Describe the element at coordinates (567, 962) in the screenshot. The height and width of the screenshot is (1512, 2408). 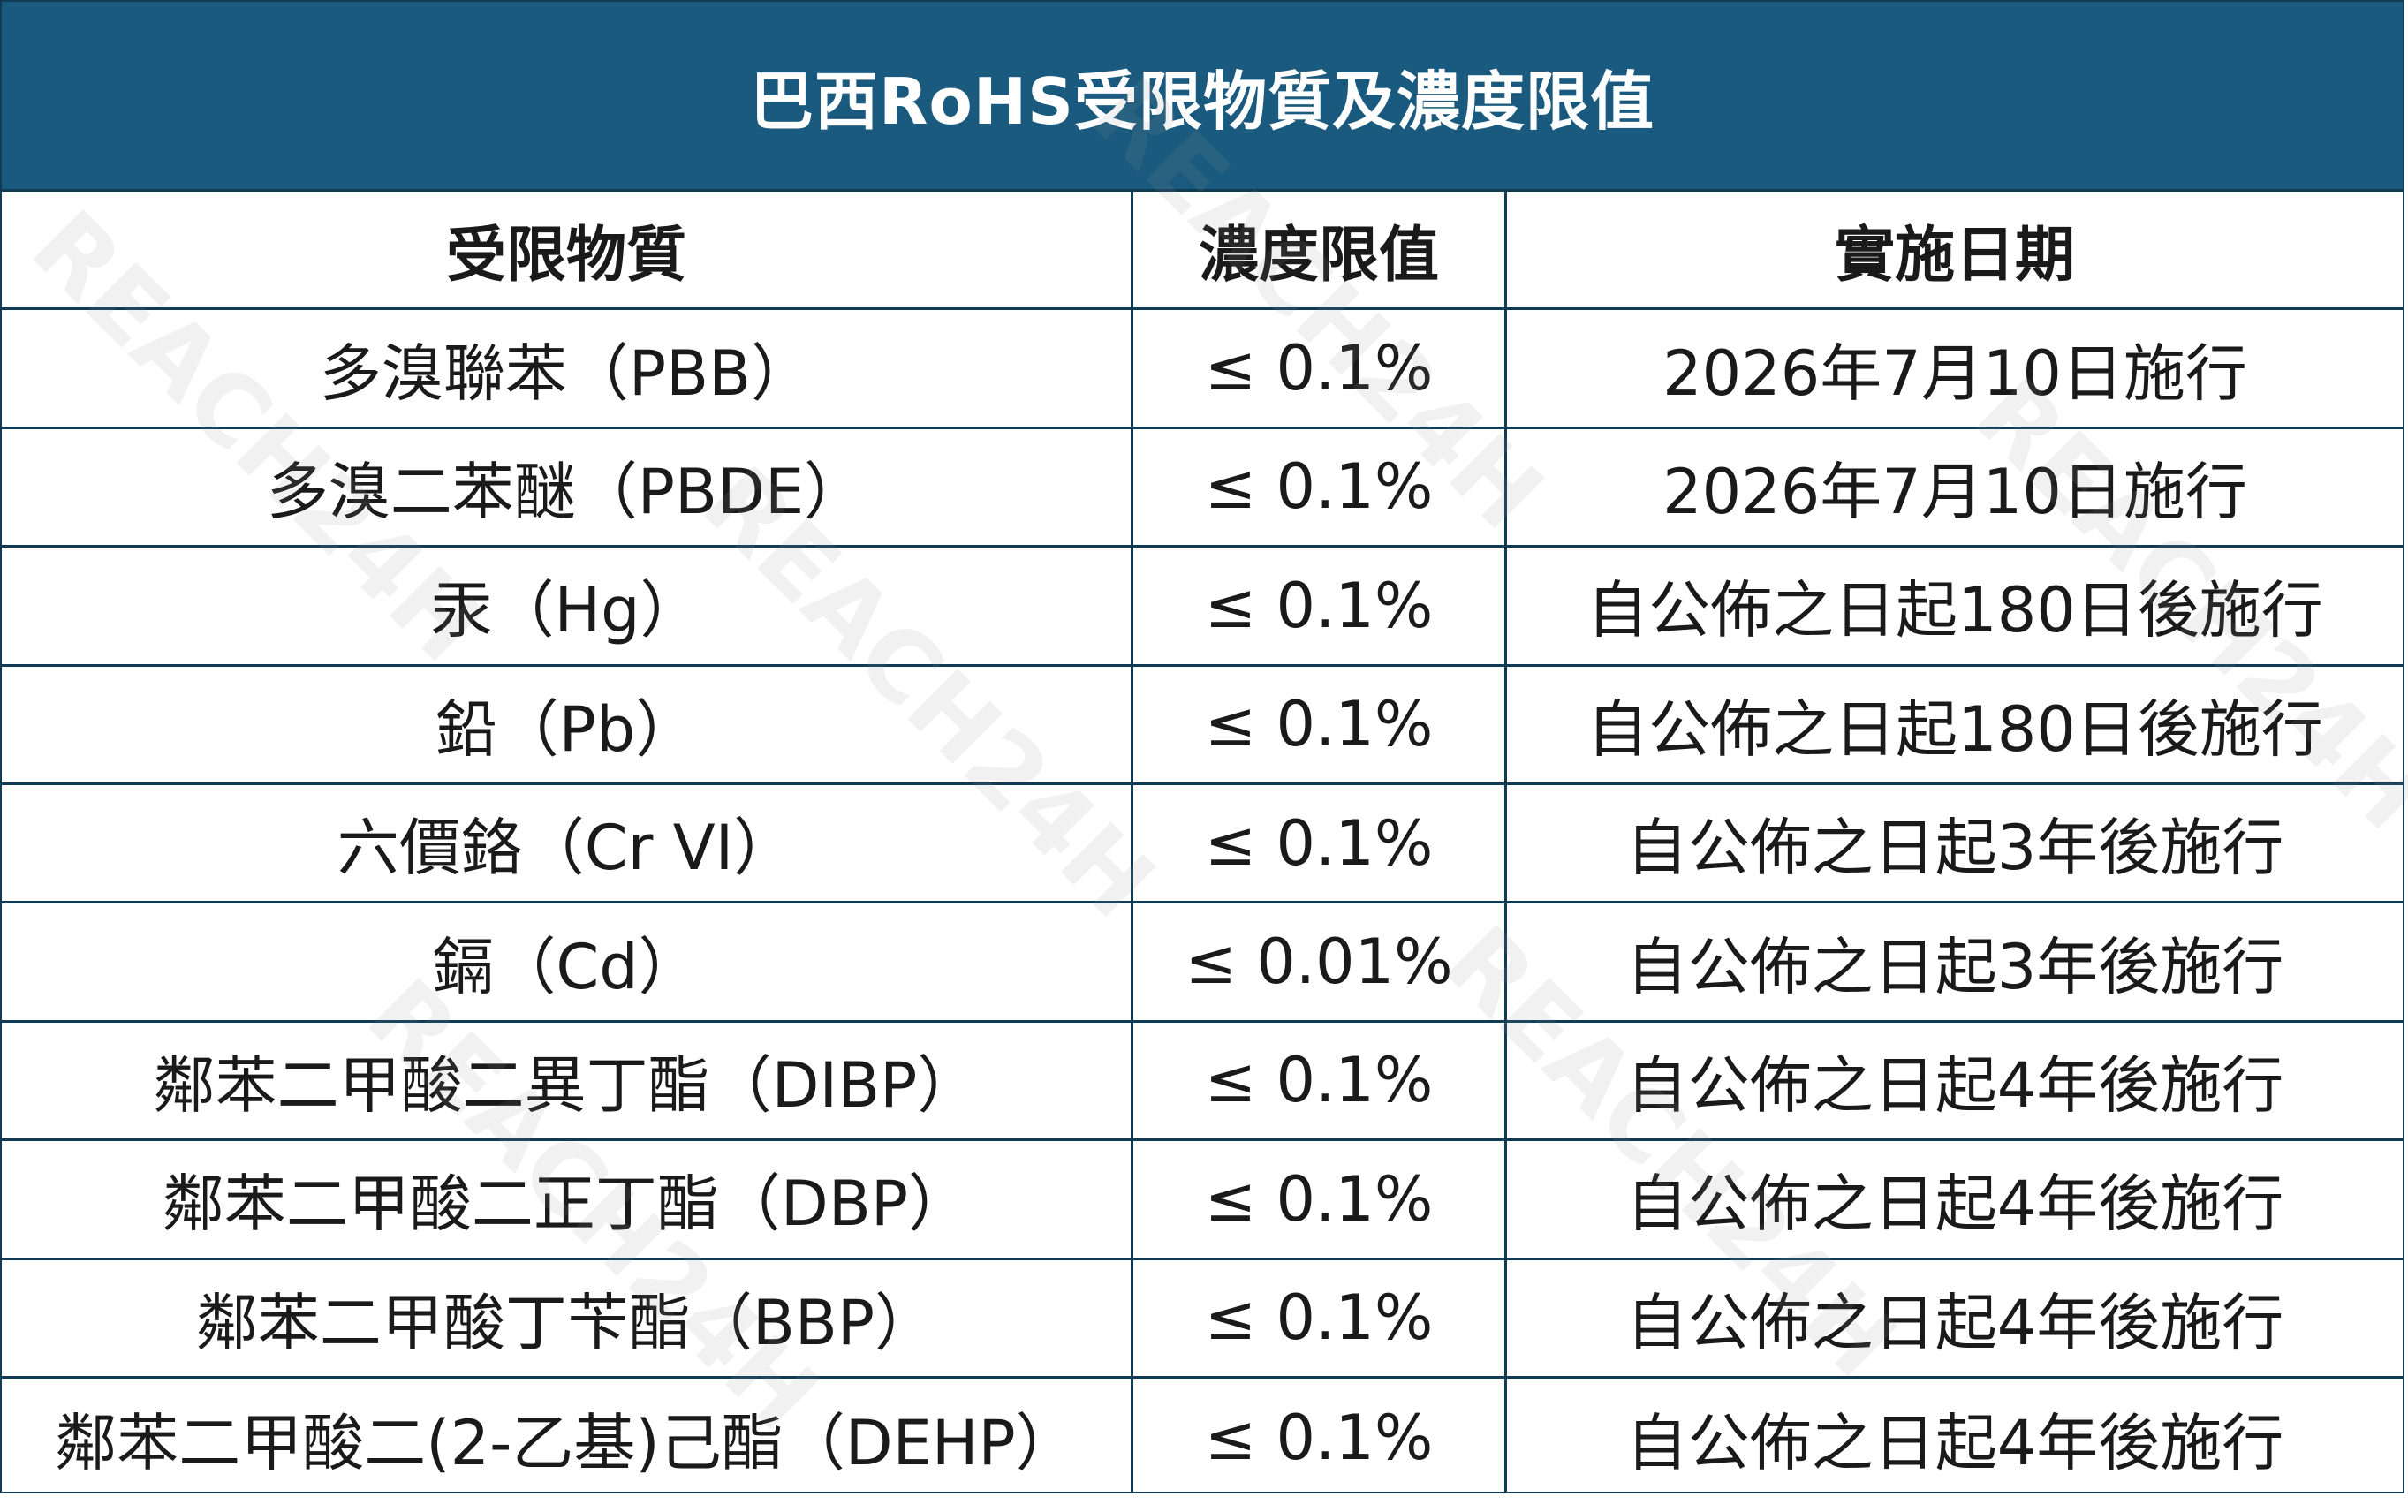
I see `substance-cell: 鎘（Cd）` at that location.